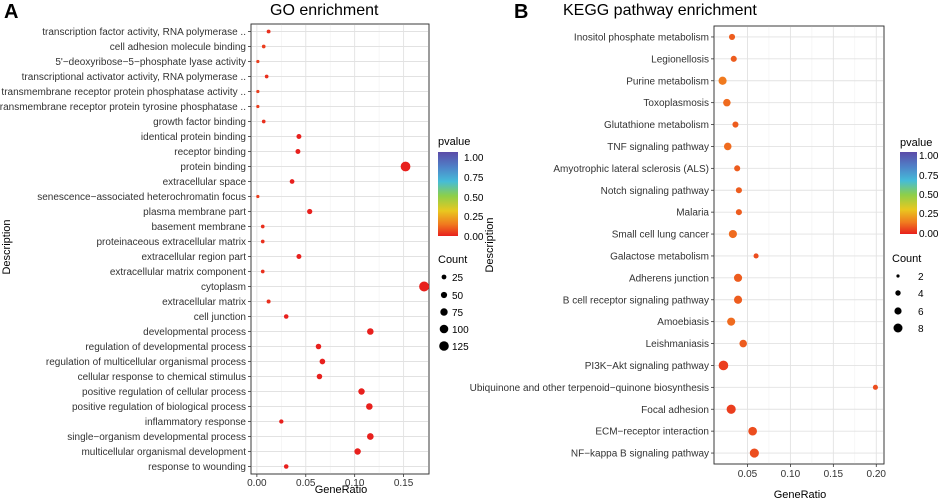  I want to click on panel-a-category-label: developmental process, so click(194, 332).